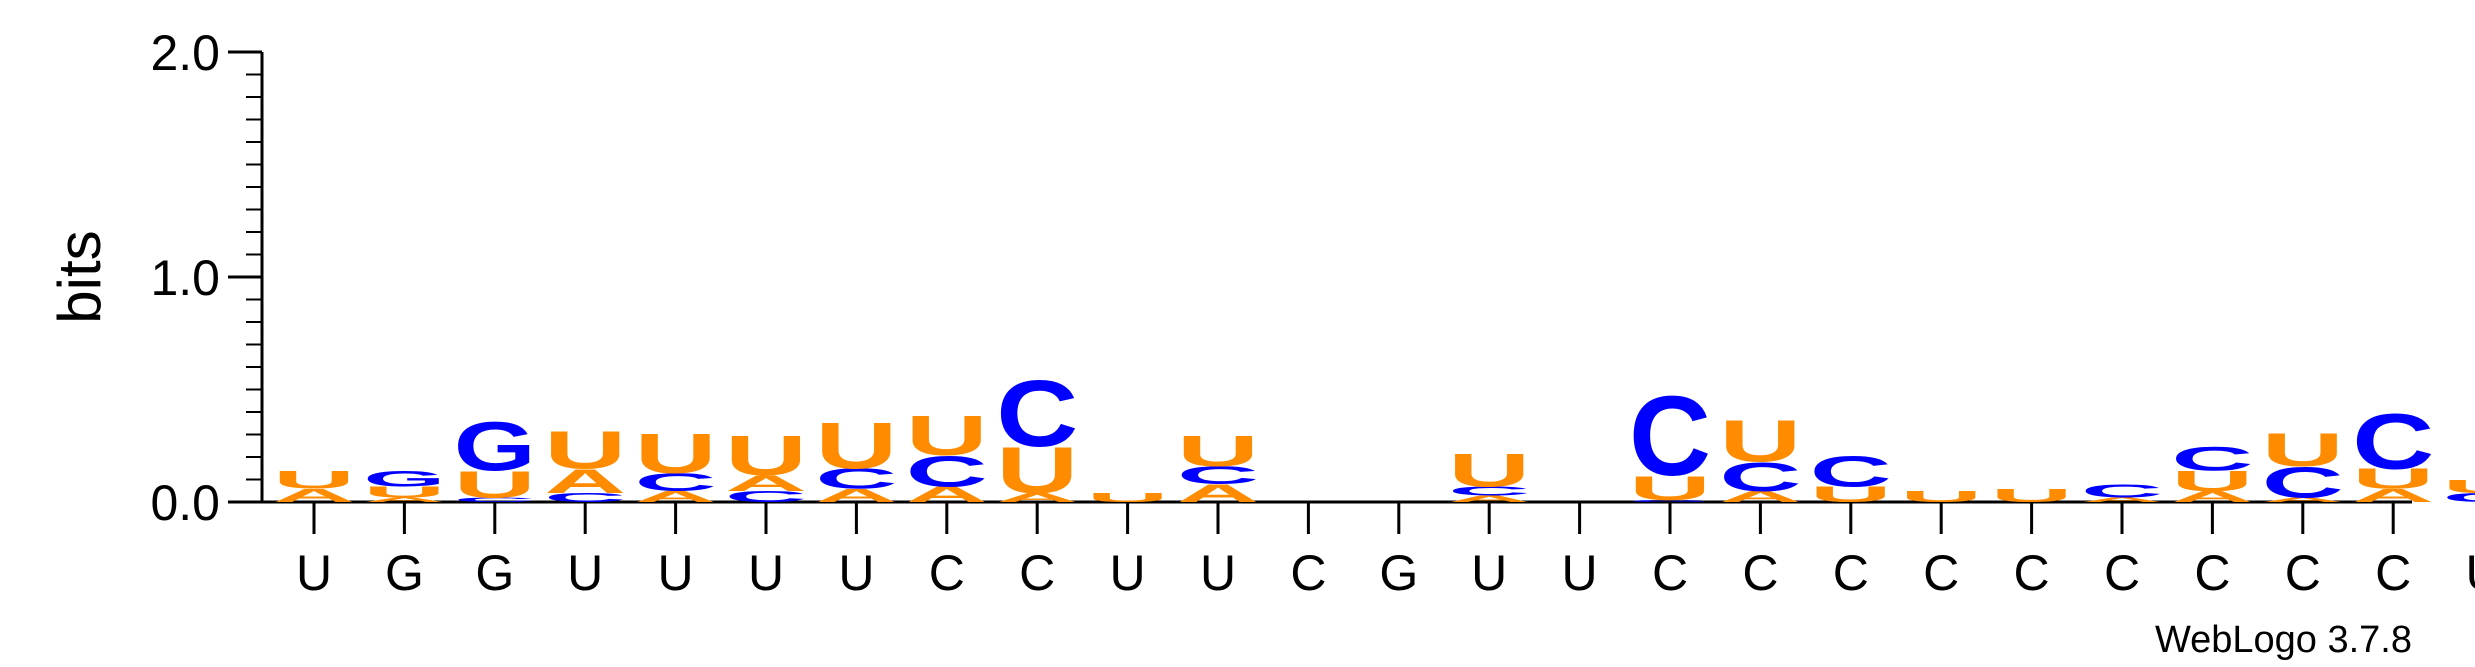 Image resolution: width=2475 pixels, height=667 pixels. Describe the element at coordinates (185, 53) in the screenshot. I see `y-tick-label: 2.0` at that location.